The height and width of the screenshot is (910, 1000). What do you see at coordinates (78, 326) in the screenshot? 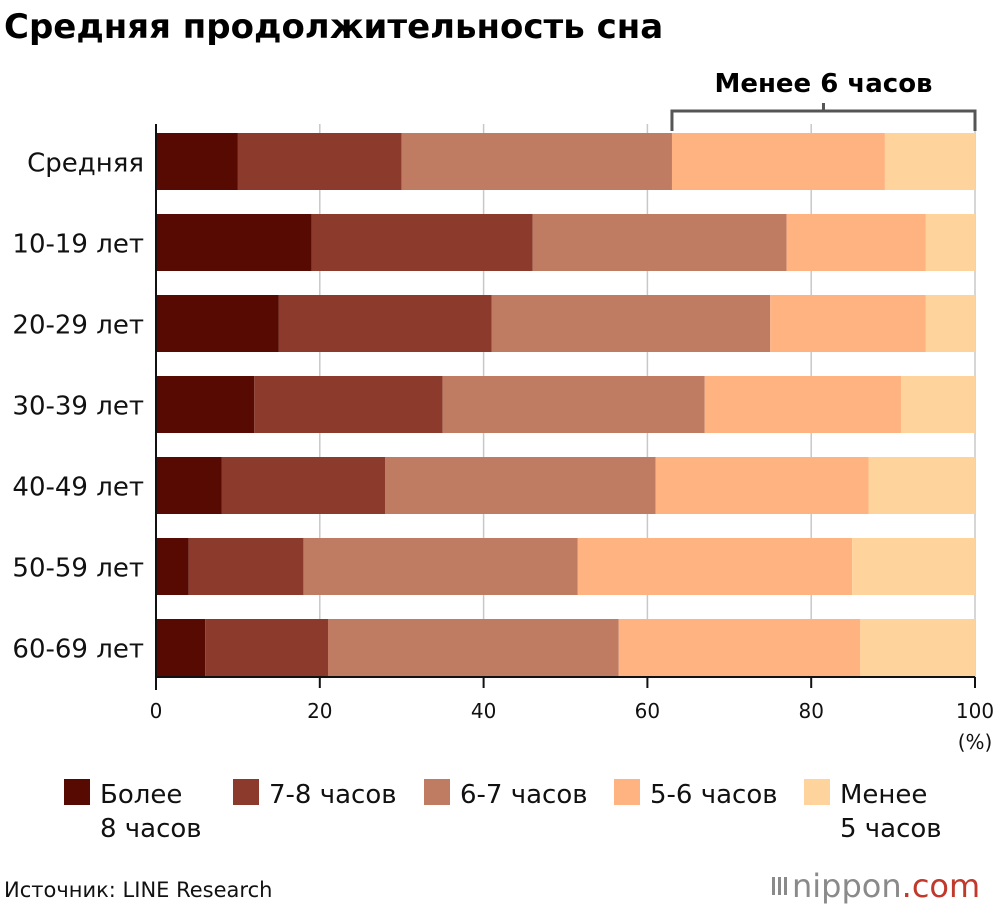
I see `category-label: 20-29 лет` at bounding box center [78, 326].